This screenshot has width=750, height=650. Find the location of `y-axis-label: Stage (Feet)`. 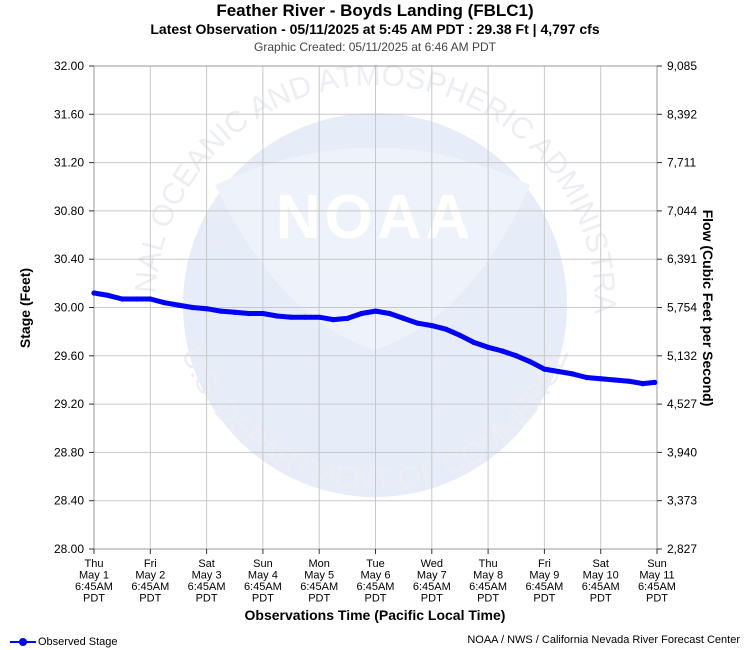

y-axis-label: Stage (Feet) is located at coordinates (25, 308).